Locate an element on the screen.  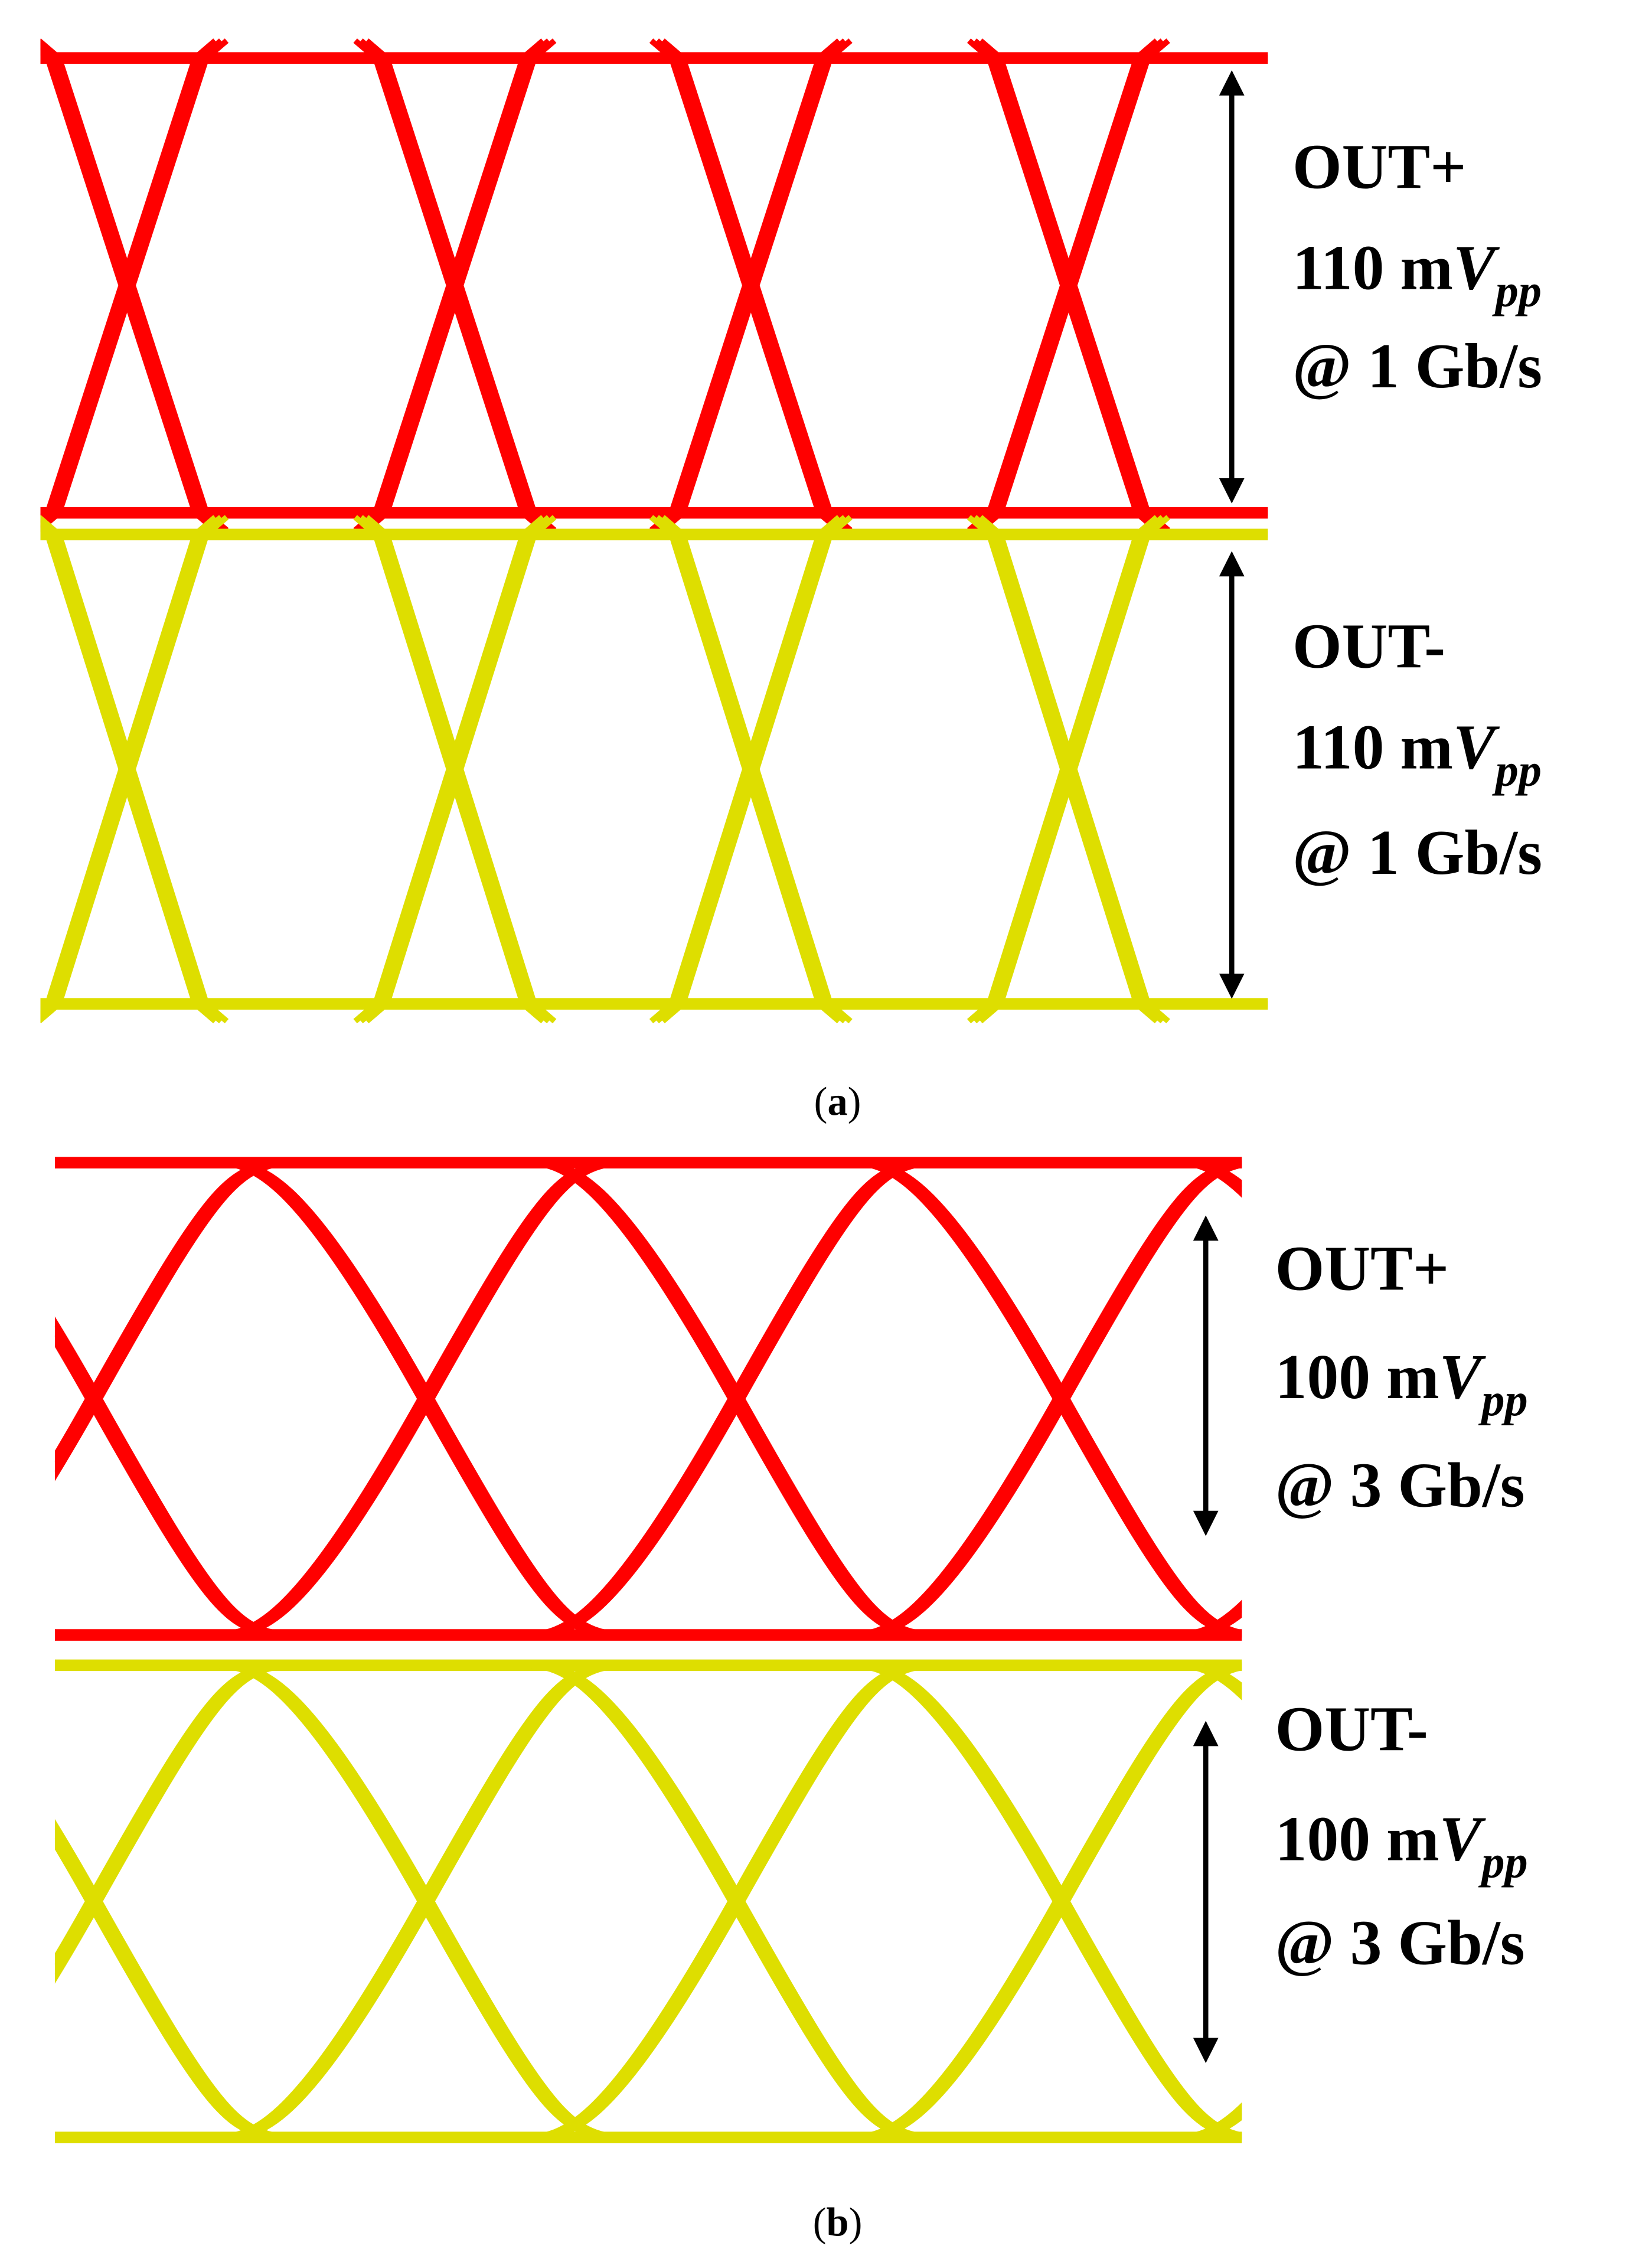
caption-letter: a is located at coordinates (837, 1101).